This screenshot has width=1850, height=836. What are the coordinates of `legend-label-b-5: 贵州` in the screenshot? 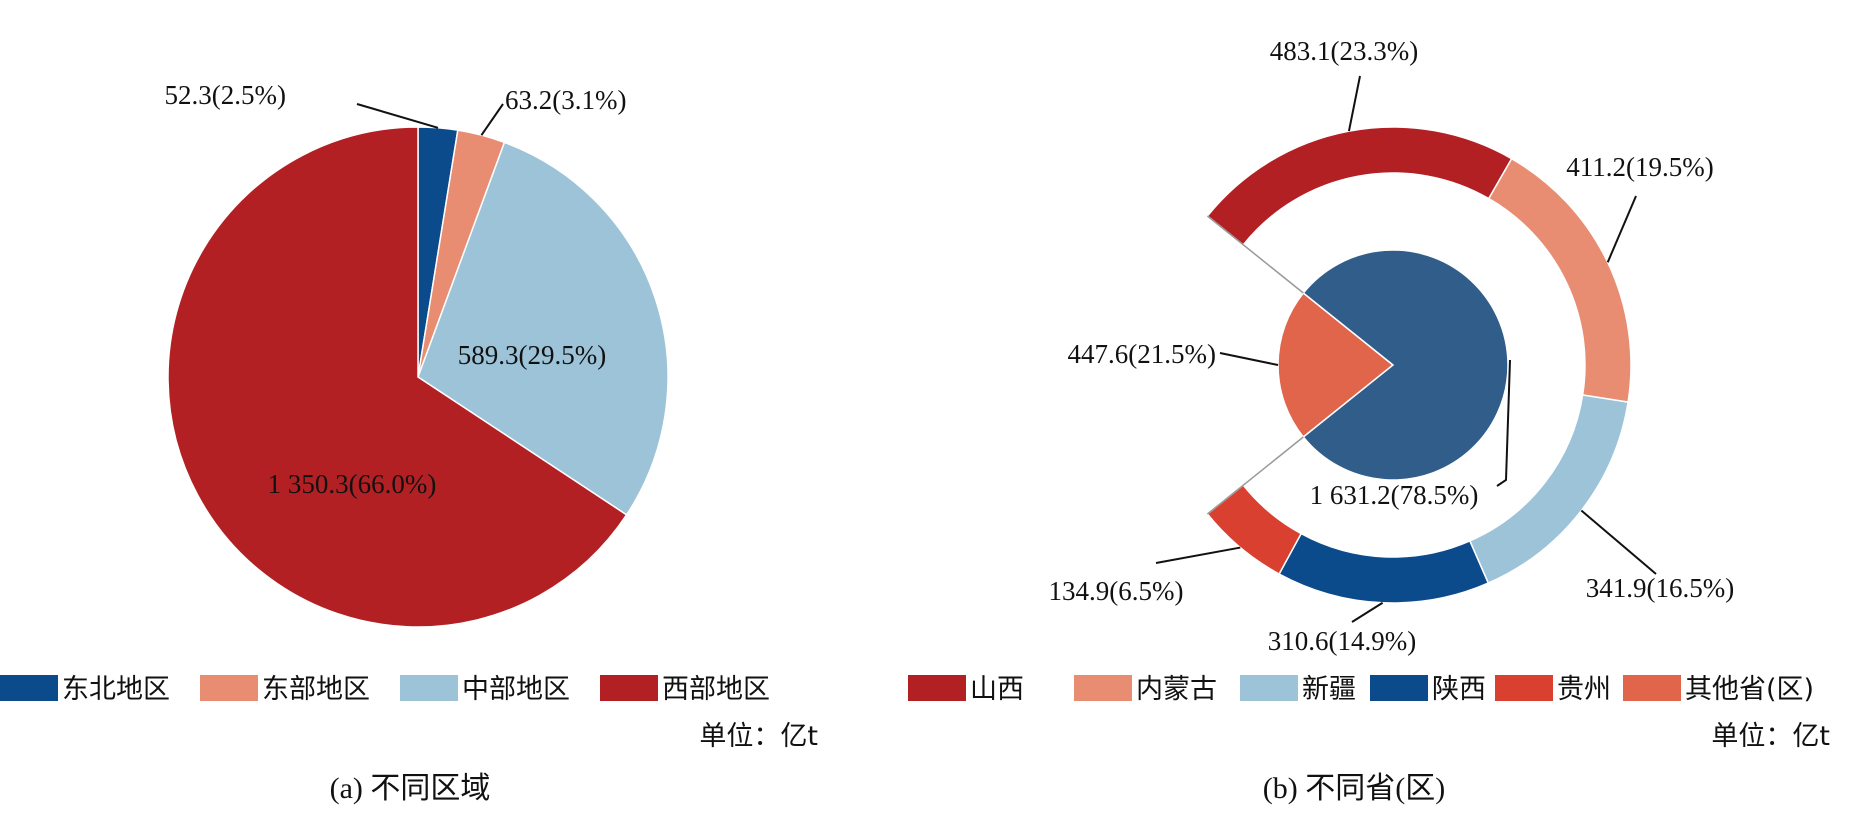 It's located at (1584, 689).